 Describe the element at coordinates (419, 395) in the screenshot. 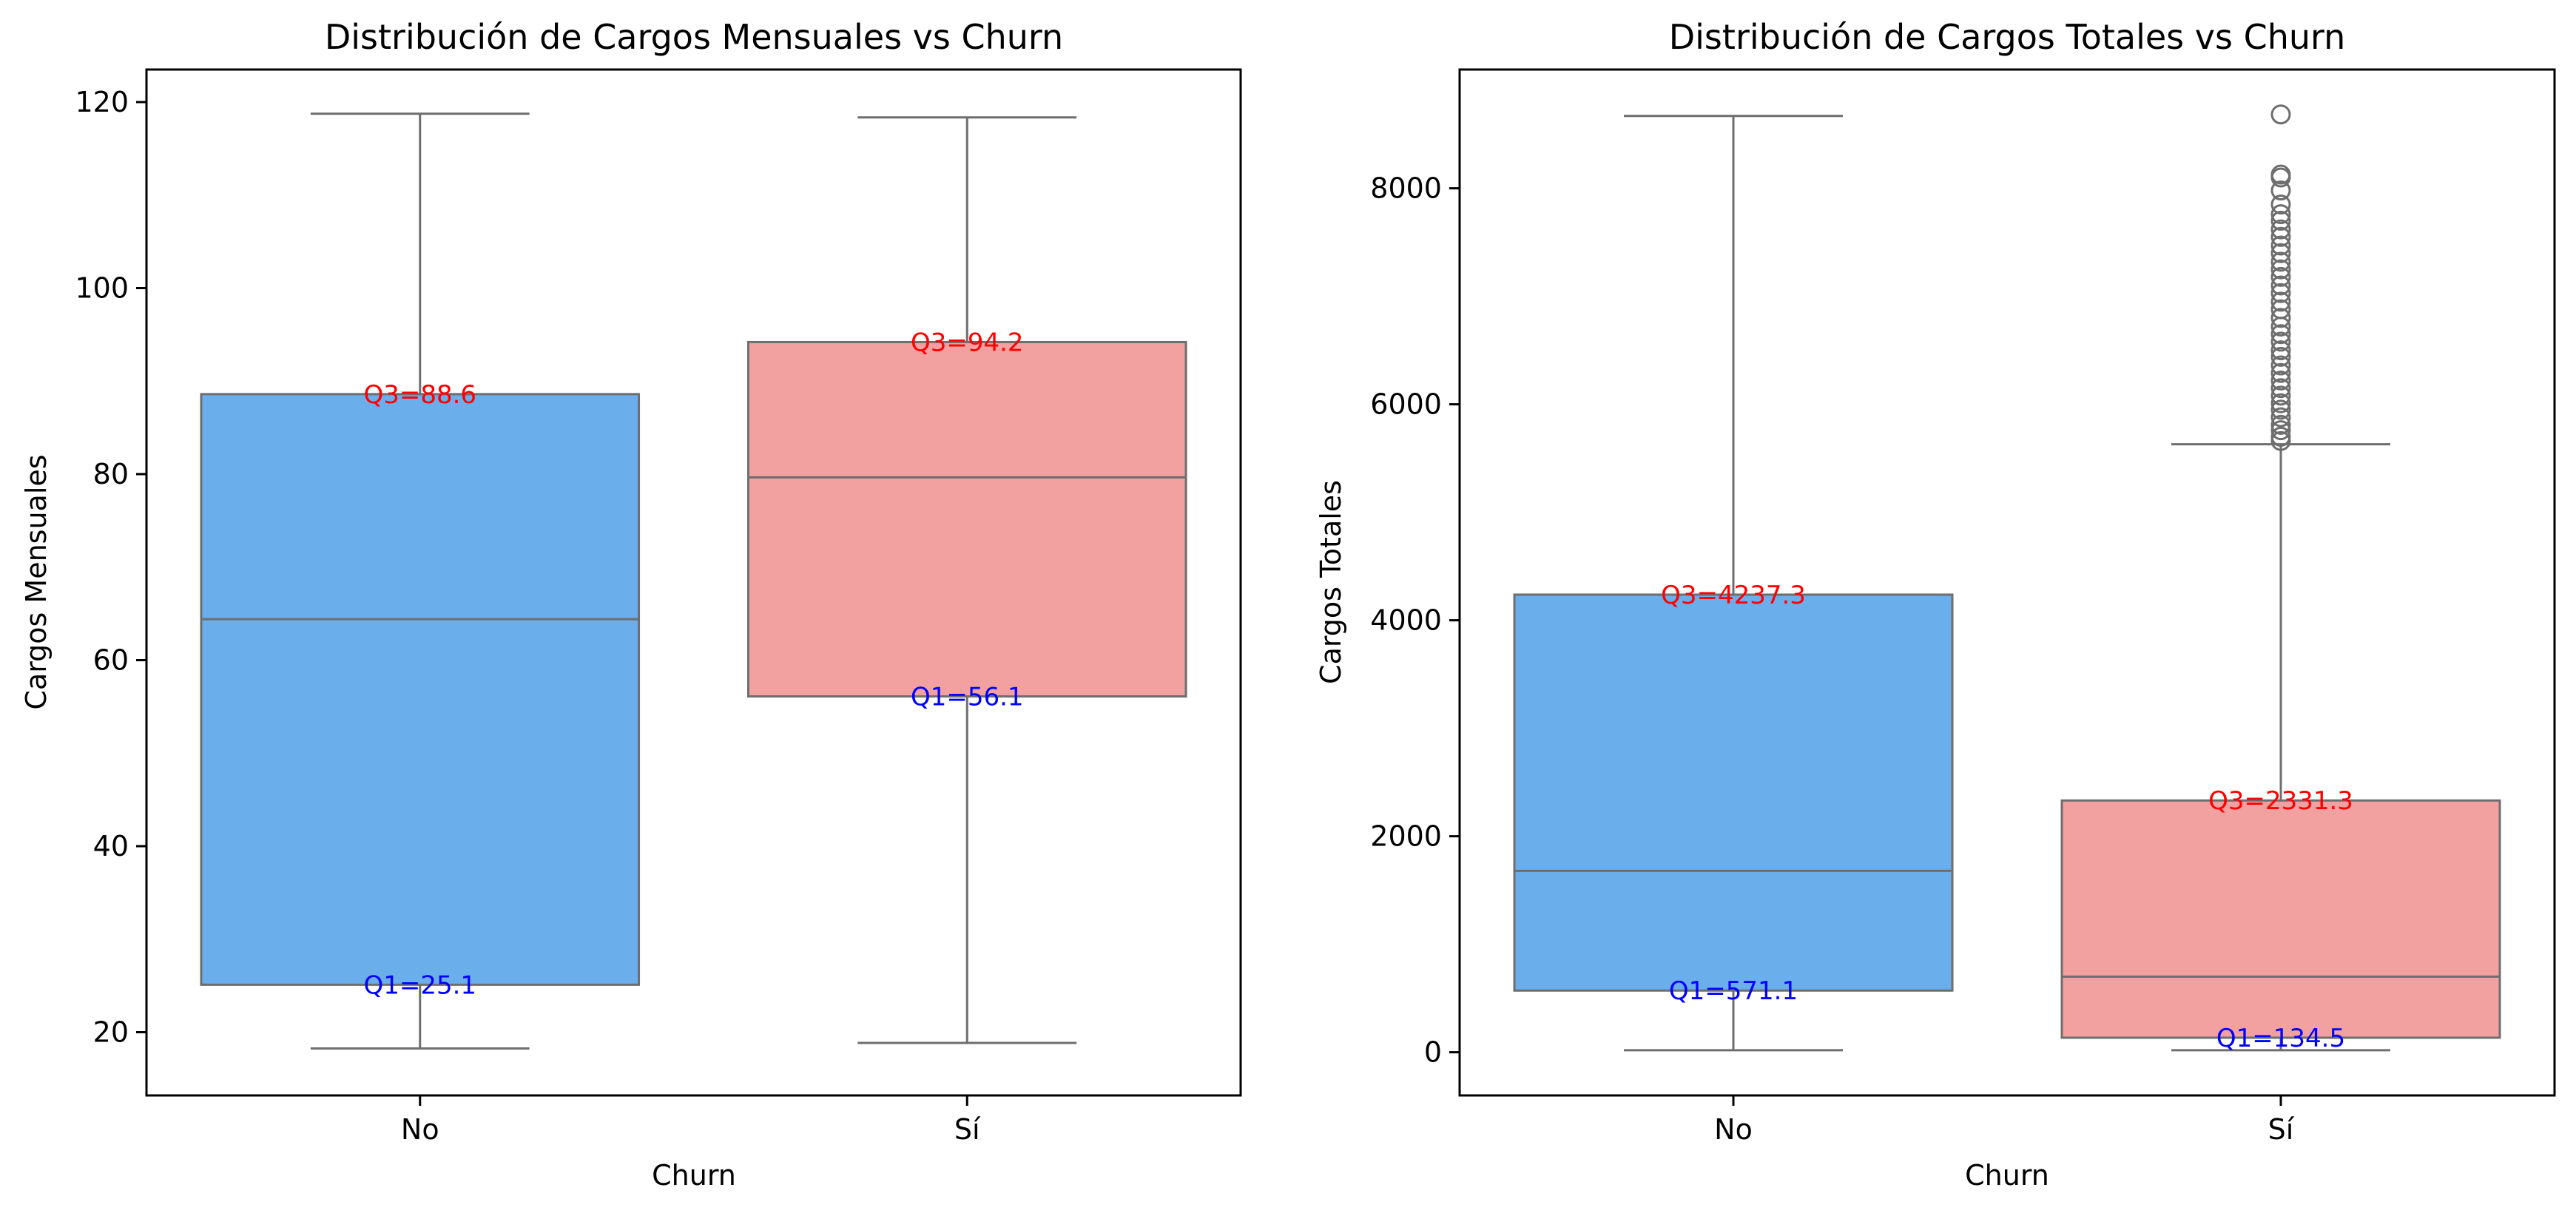

I see `quartile-label: Q3=88.6` at that location.